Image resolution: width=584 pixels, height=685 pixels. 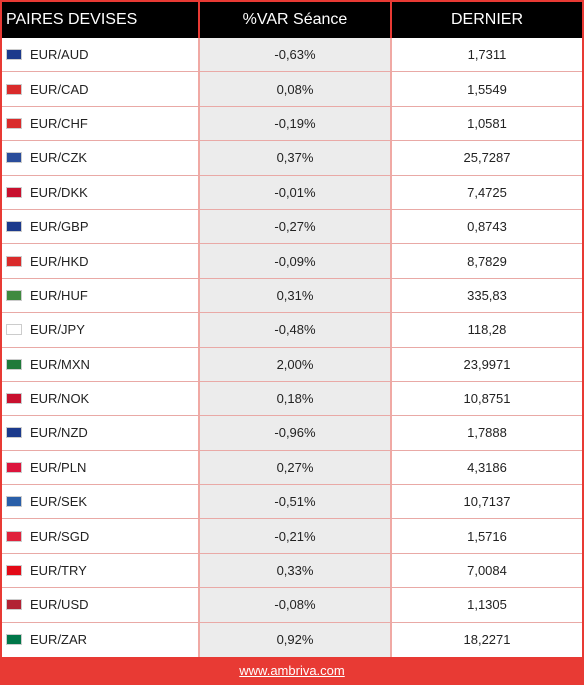 What do you see at coordinates (57, 330) in the screenshot?
I see `pair-label: EUR/JPY` at bounding box center [57, 330].